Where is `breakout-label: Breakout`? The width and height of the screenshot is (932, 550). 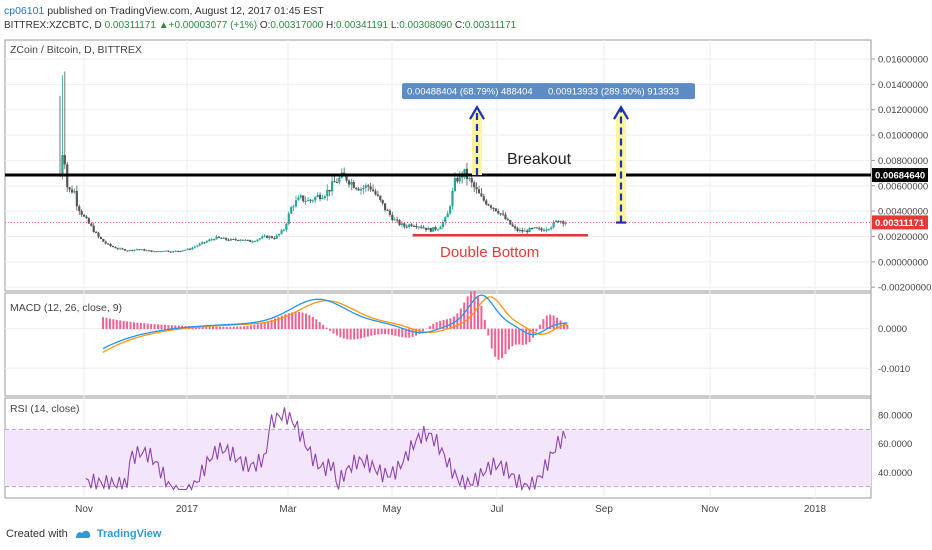
breakout-label: Breakout is located at coordinates (539, 159).